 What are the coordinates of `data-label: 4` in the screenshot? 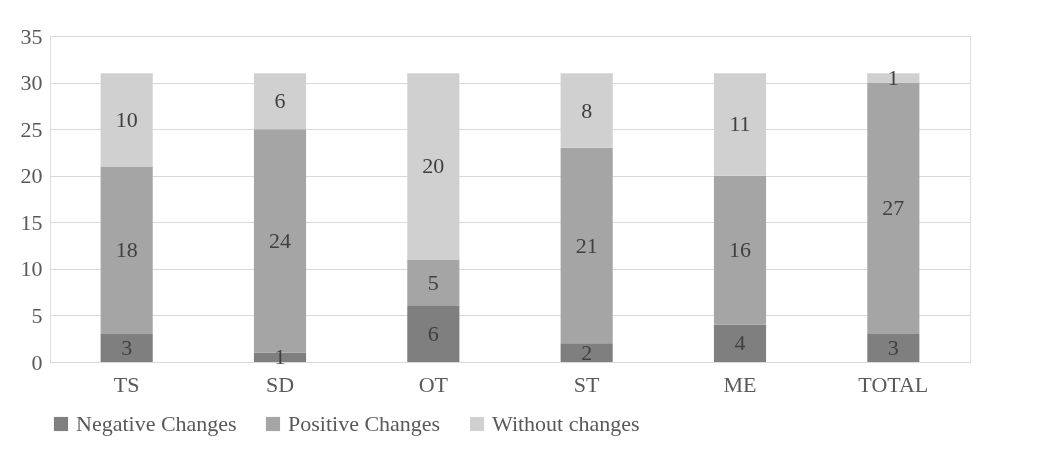 It's located at (740, 343).